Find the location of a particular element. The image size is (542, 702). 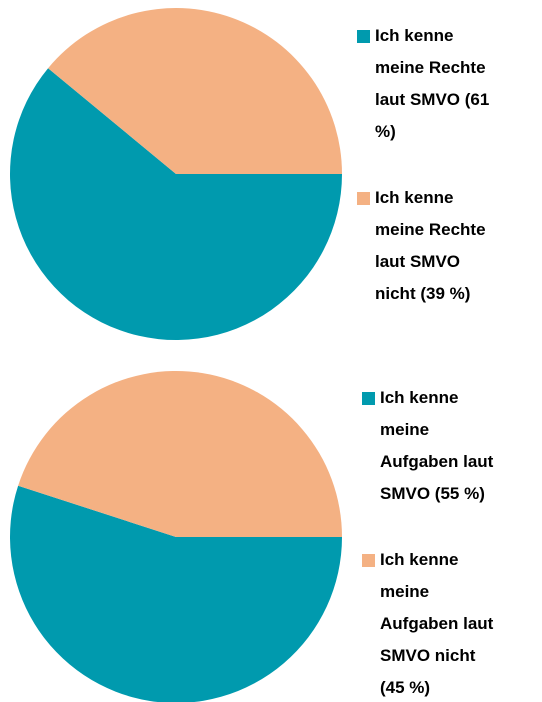

legend-label: Ich kenne meine Rechte laut SMVO (61 %) is located at coordinates (432, 83).